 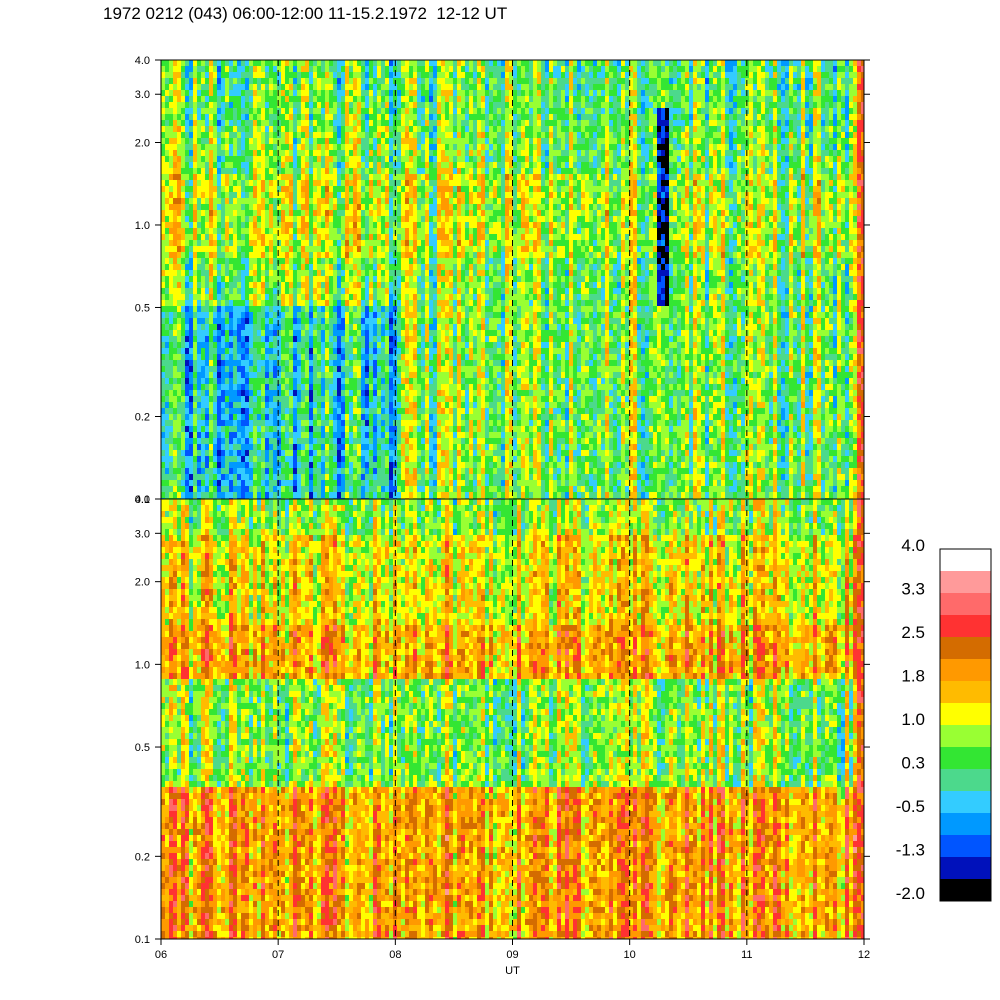 I want to click on colorbar-label: -0.5, so click(x=910, y=806).